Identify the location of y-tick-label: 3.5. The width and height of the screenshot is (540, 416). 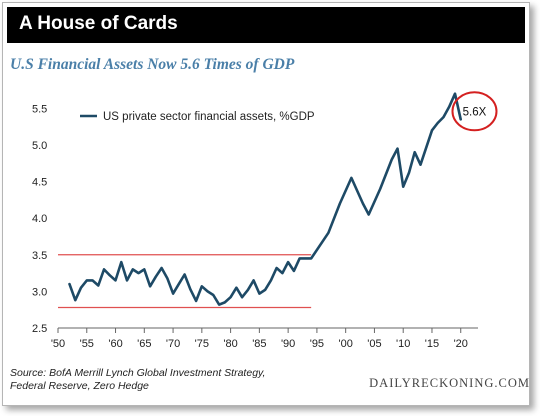
(39, 256).